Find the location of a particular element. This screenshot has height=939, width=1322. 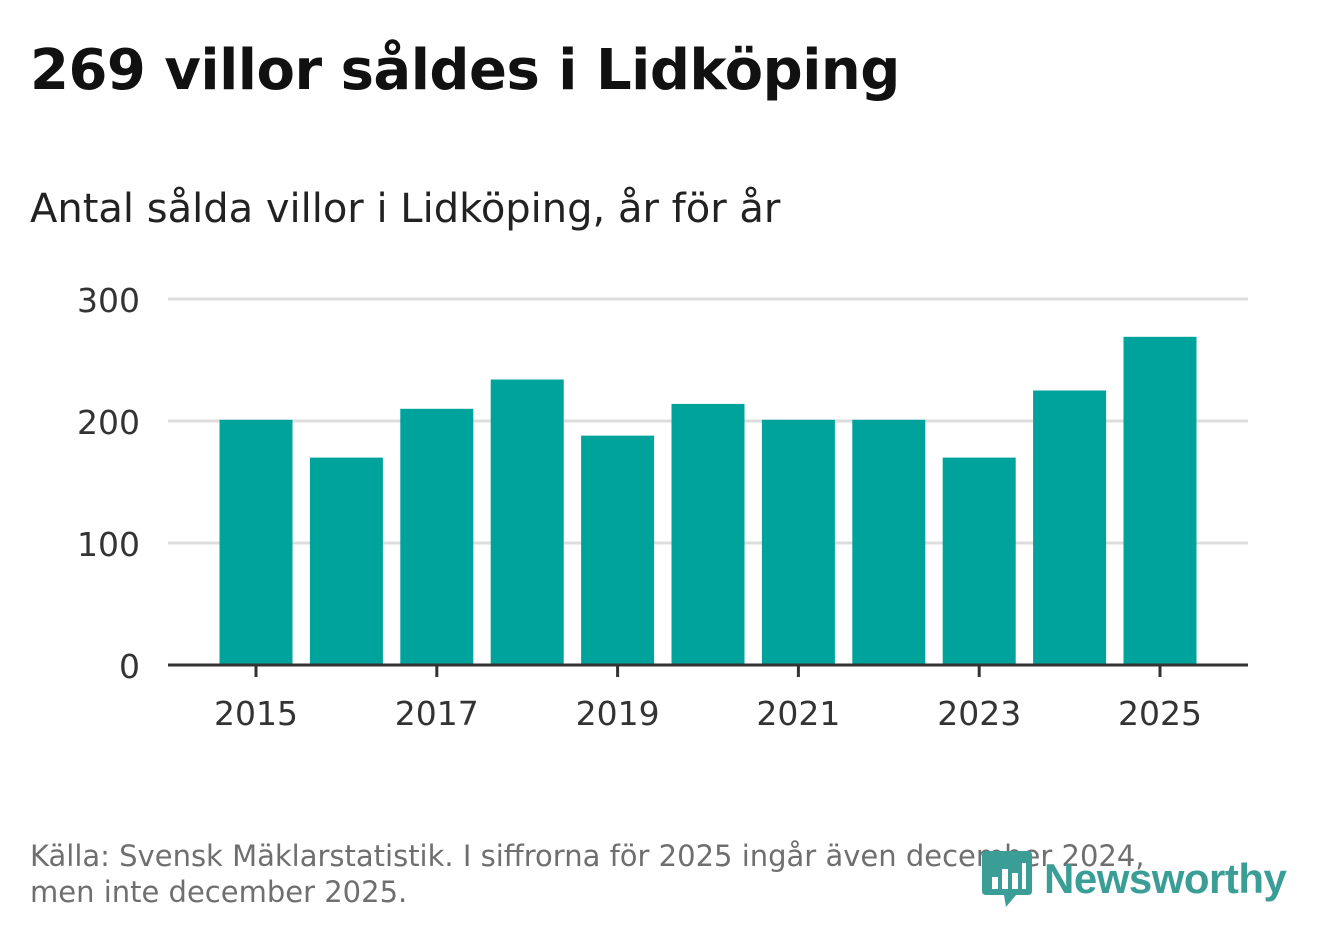

bar-2015 is located at coordinates (256, 542).